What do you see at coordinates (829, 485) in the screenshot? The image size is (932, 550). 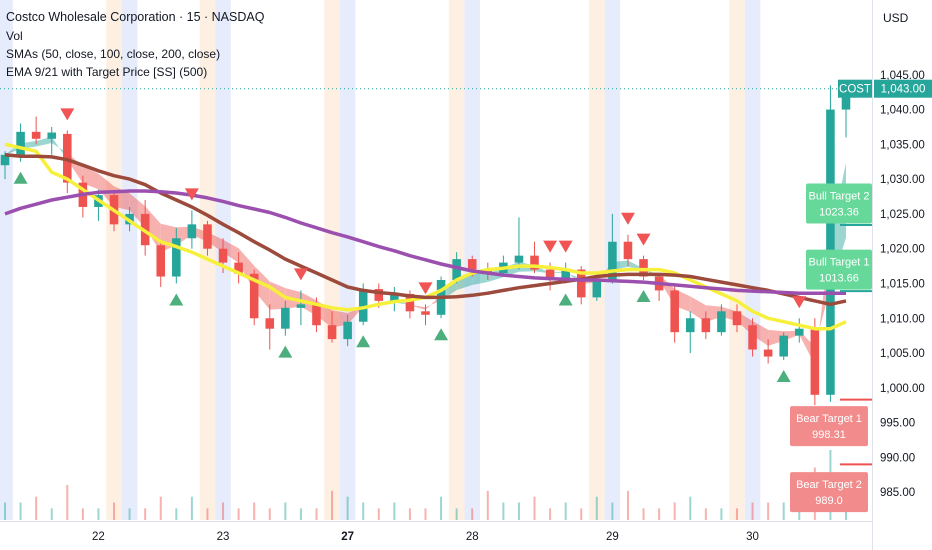 I see `target-label-title: Bear Target 2` at bounding box center [829, 485].